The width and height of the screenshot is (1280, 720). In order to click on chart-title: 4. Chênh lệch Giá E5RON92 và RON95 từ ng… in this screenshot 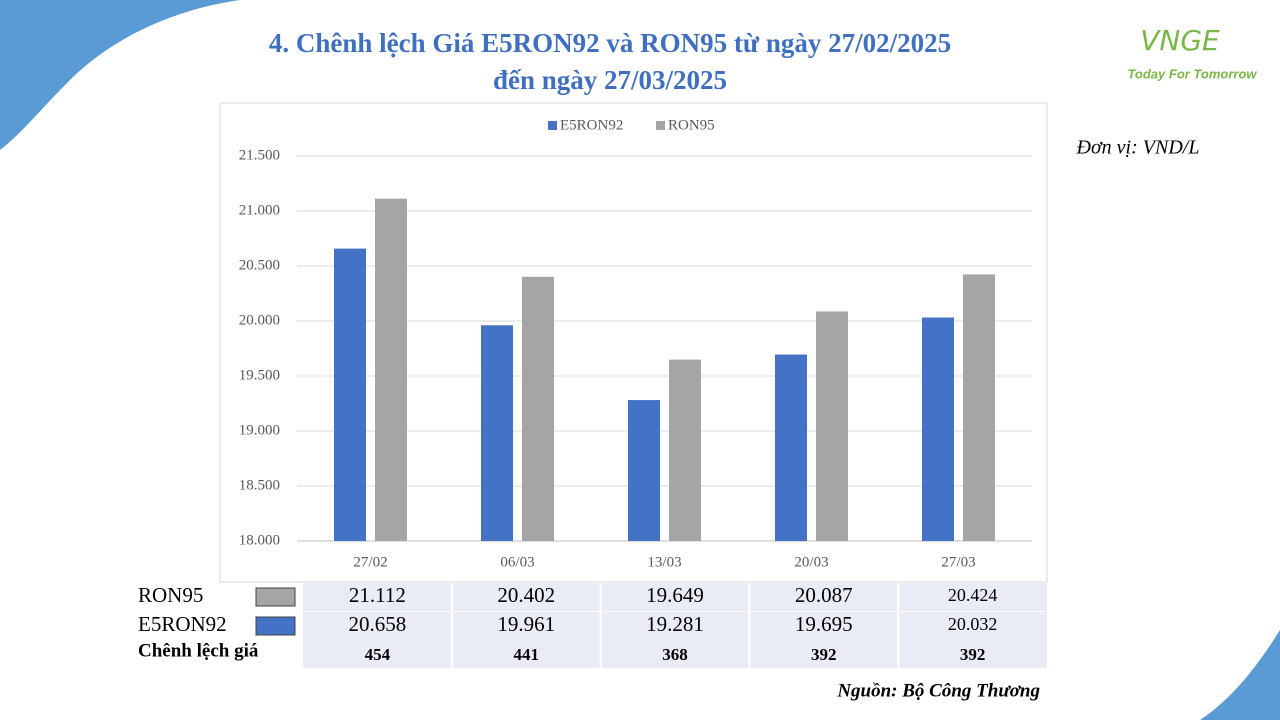, I will do `click(610, 43)`.